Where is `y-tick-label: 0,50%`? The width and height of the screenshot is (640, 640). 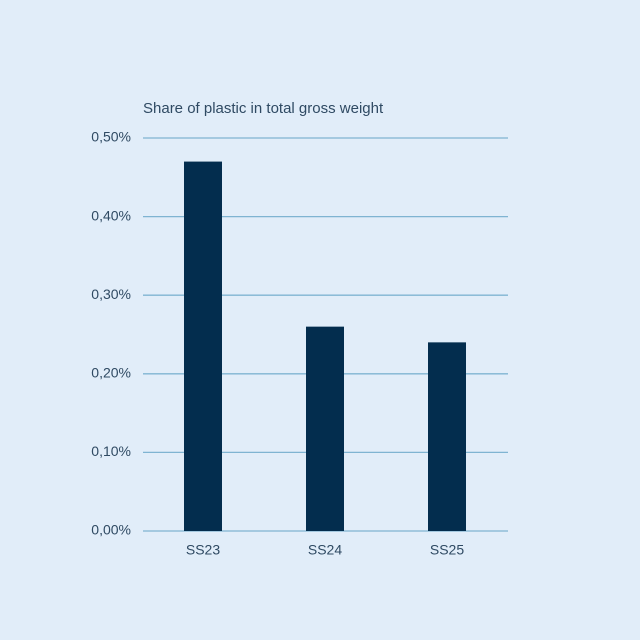
y-tick-label: 0,50% is located at coordinates (111, 137).